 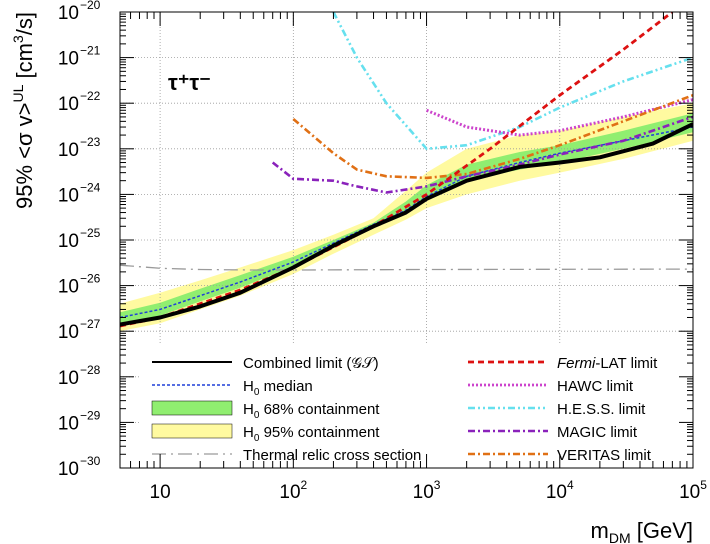 What do you see at coordinates (90, 324) in the screenshot?
I see `y-tick-exponent: −27` at bounding box center [90, 324].